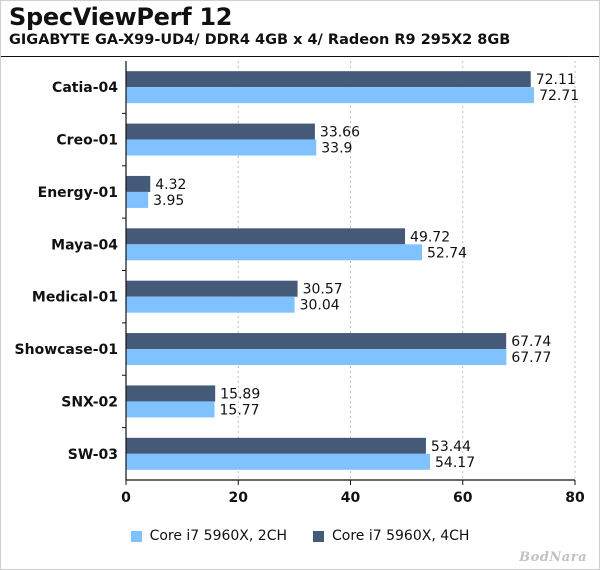 The image size is (600, 570). I want to click on x-tick-label-60: 60, so click(463, 498).